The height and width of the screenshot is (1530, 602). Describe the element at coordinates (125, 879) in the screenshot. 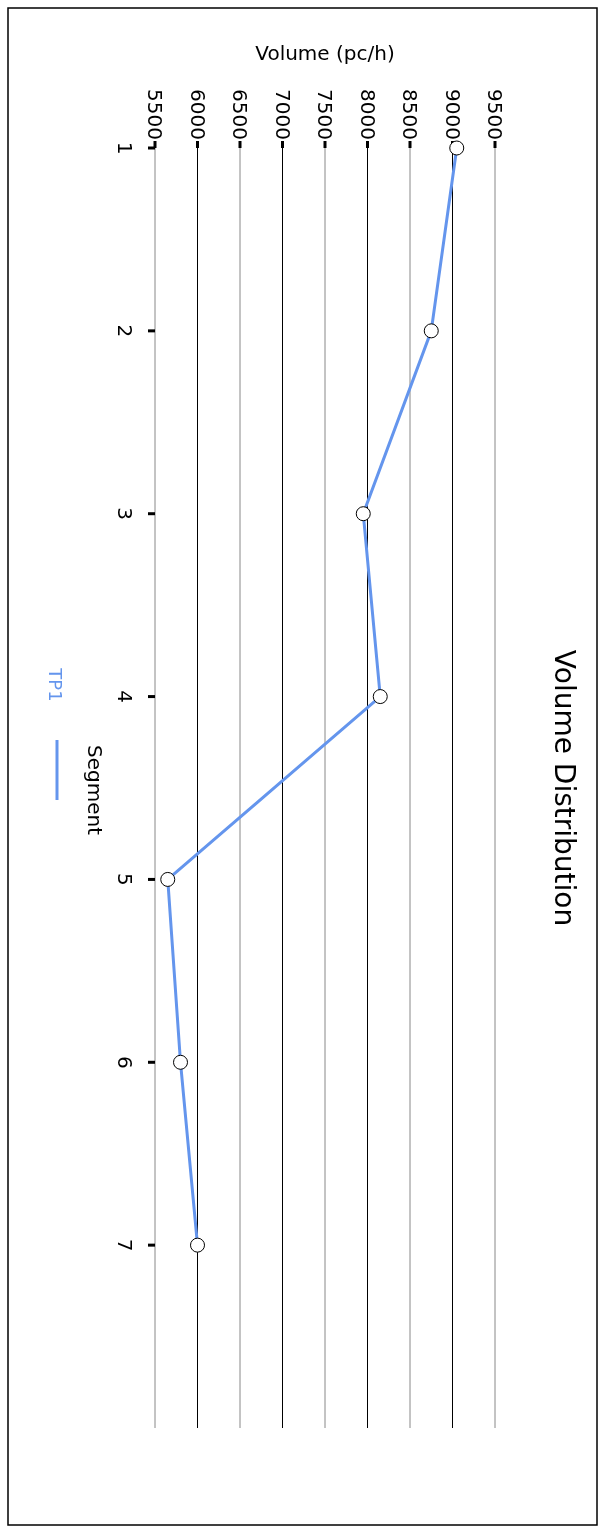

I see `y-tick-label: 5` at that location.